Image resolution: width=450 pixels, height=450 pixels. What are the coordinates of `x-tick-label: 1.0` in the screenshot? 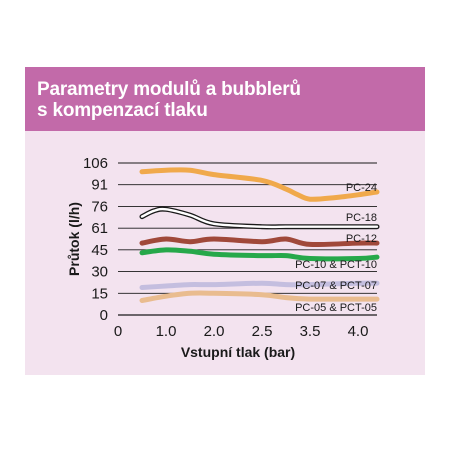 It's located at (166, 331).